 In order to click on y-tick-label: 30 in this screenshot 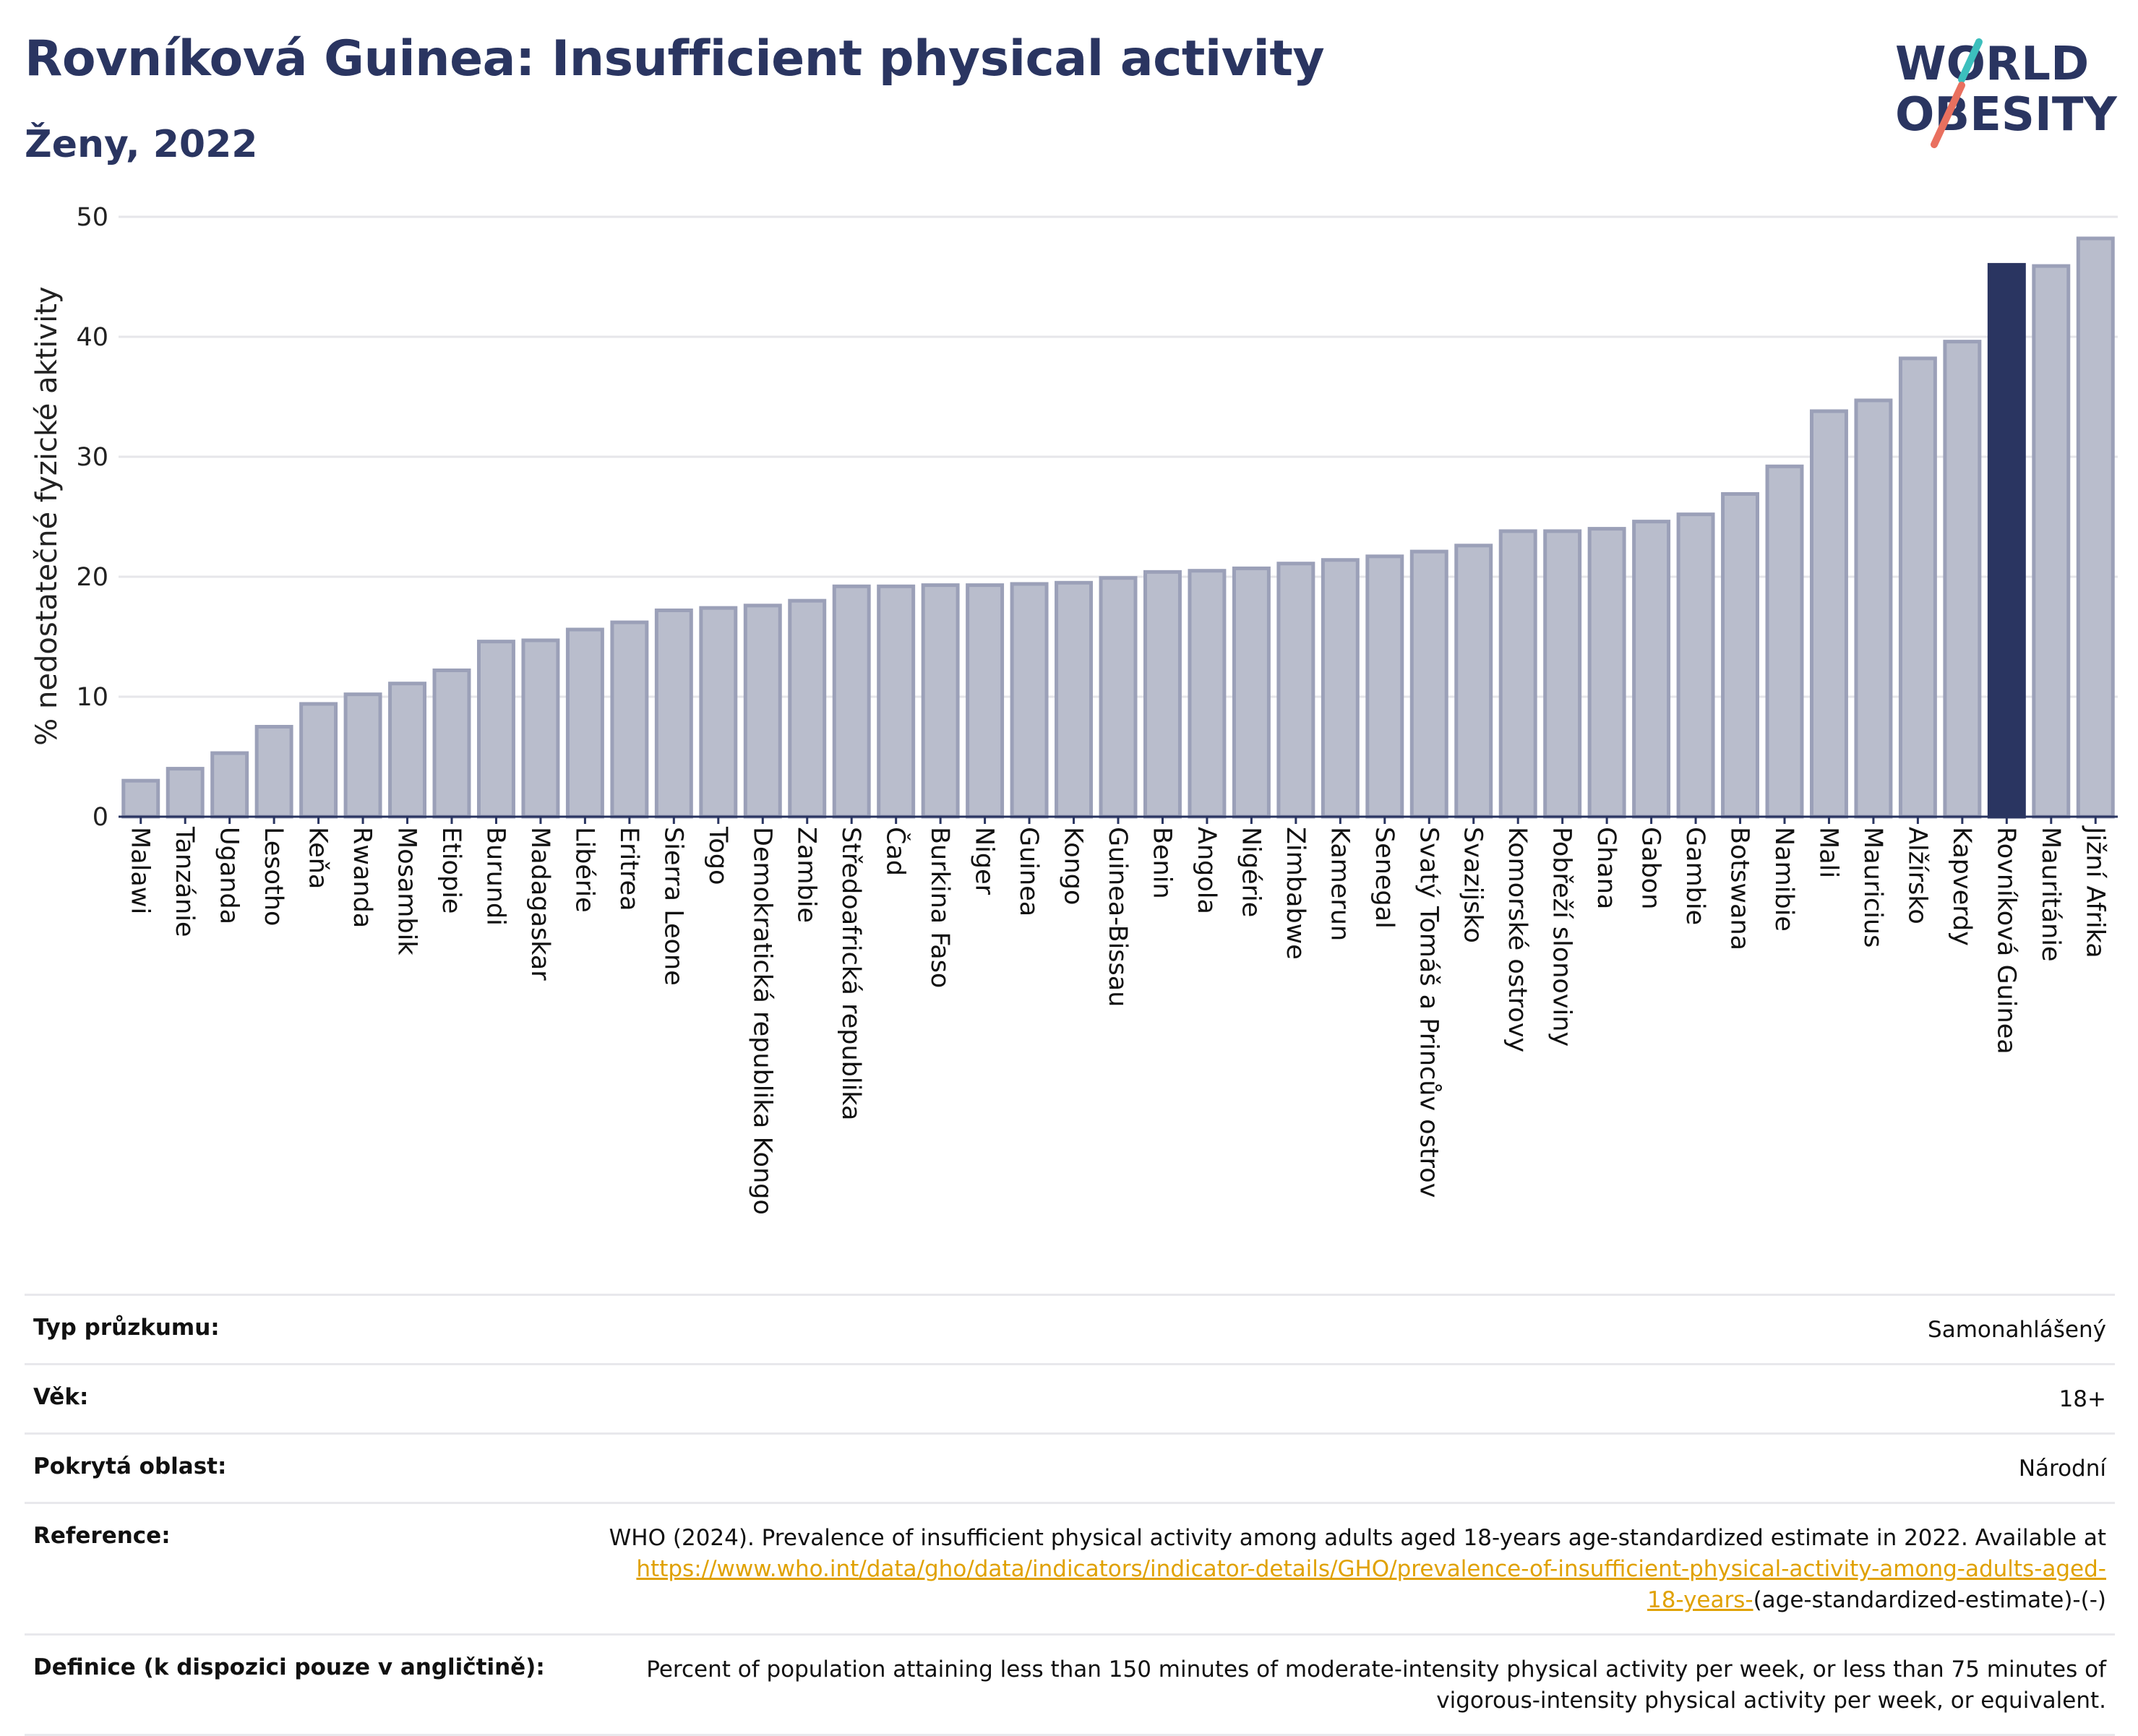, I will do `click(92, 457)`.